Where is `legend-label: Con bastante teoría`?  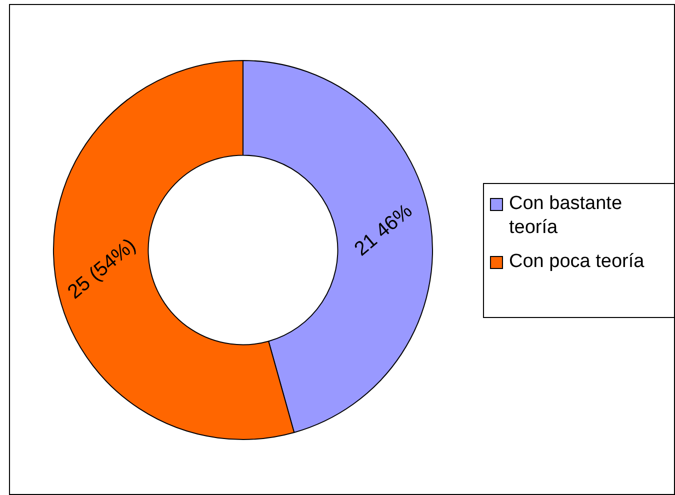 legend-label: Con bastante teoría is located at coordinates (566, 216).